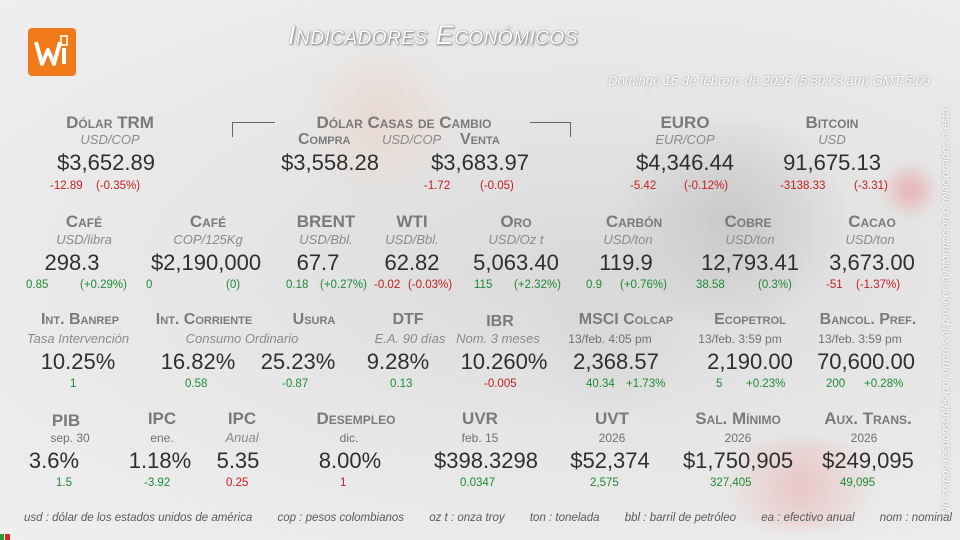  I want to click on bancolombia-name: Bancol. Pref., so click(868, 319).